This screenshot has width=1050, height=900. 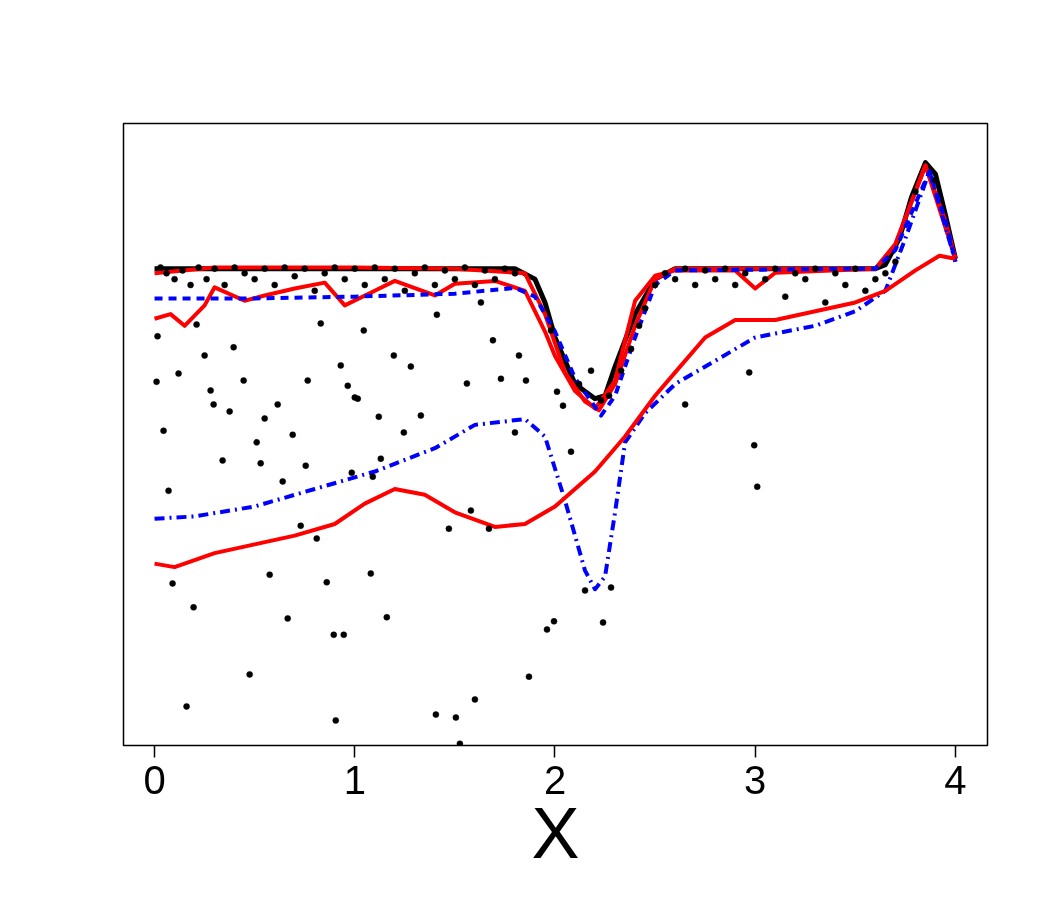 I want to click on x-tick-label: 3, so click(x=755, y=779).